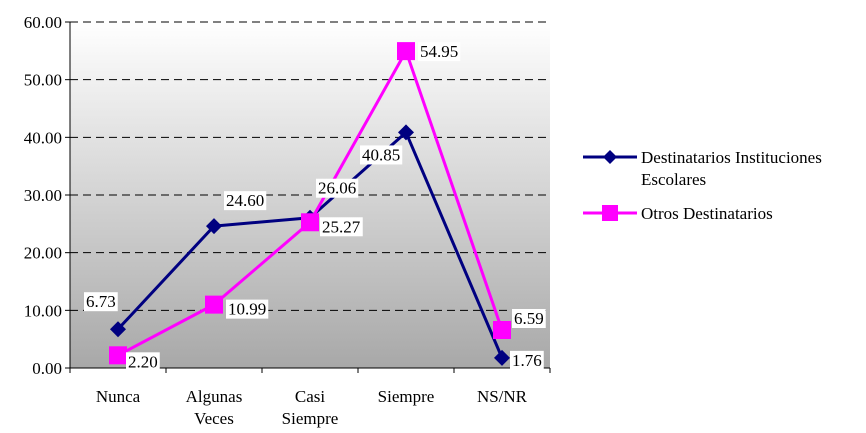 The width and height of the screenshot is (866, 433). I want to click on data-label: 1.76, so click(527, 360).